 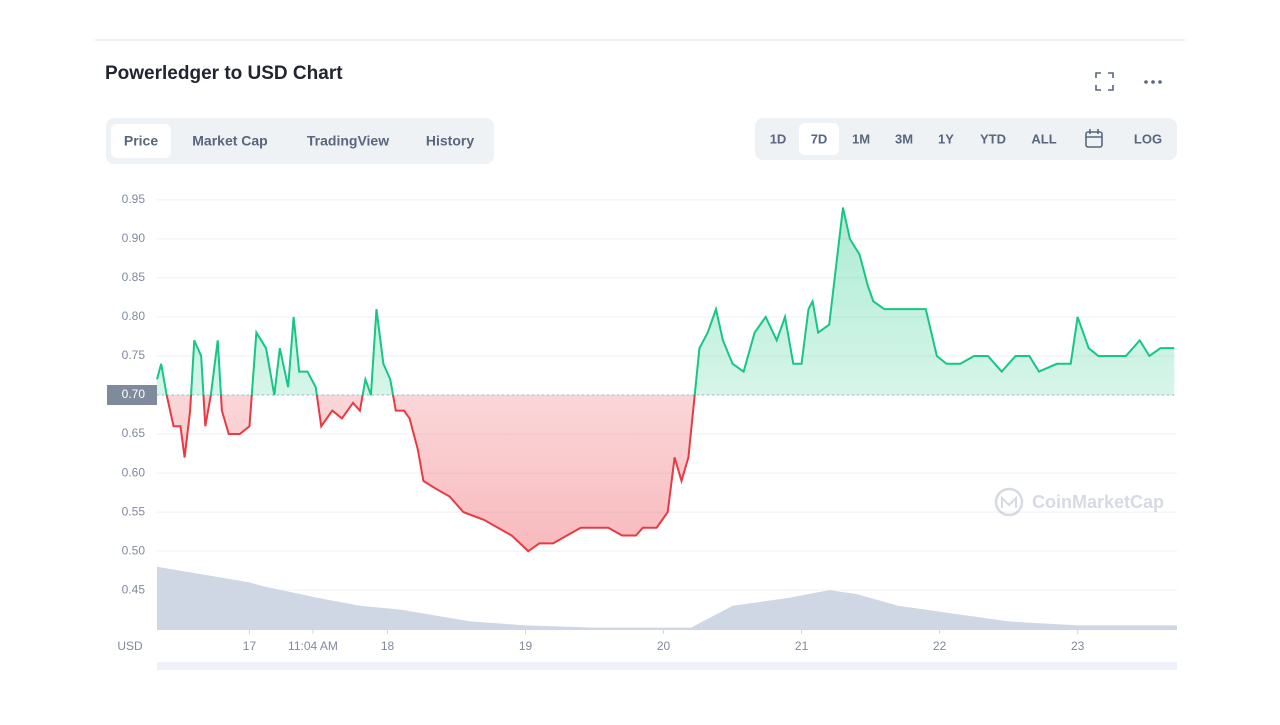 What do you see at coordinates (134, 199) in the screenshot?
I see `y-tick-label: 0.95` at bounding box center [134, 199].